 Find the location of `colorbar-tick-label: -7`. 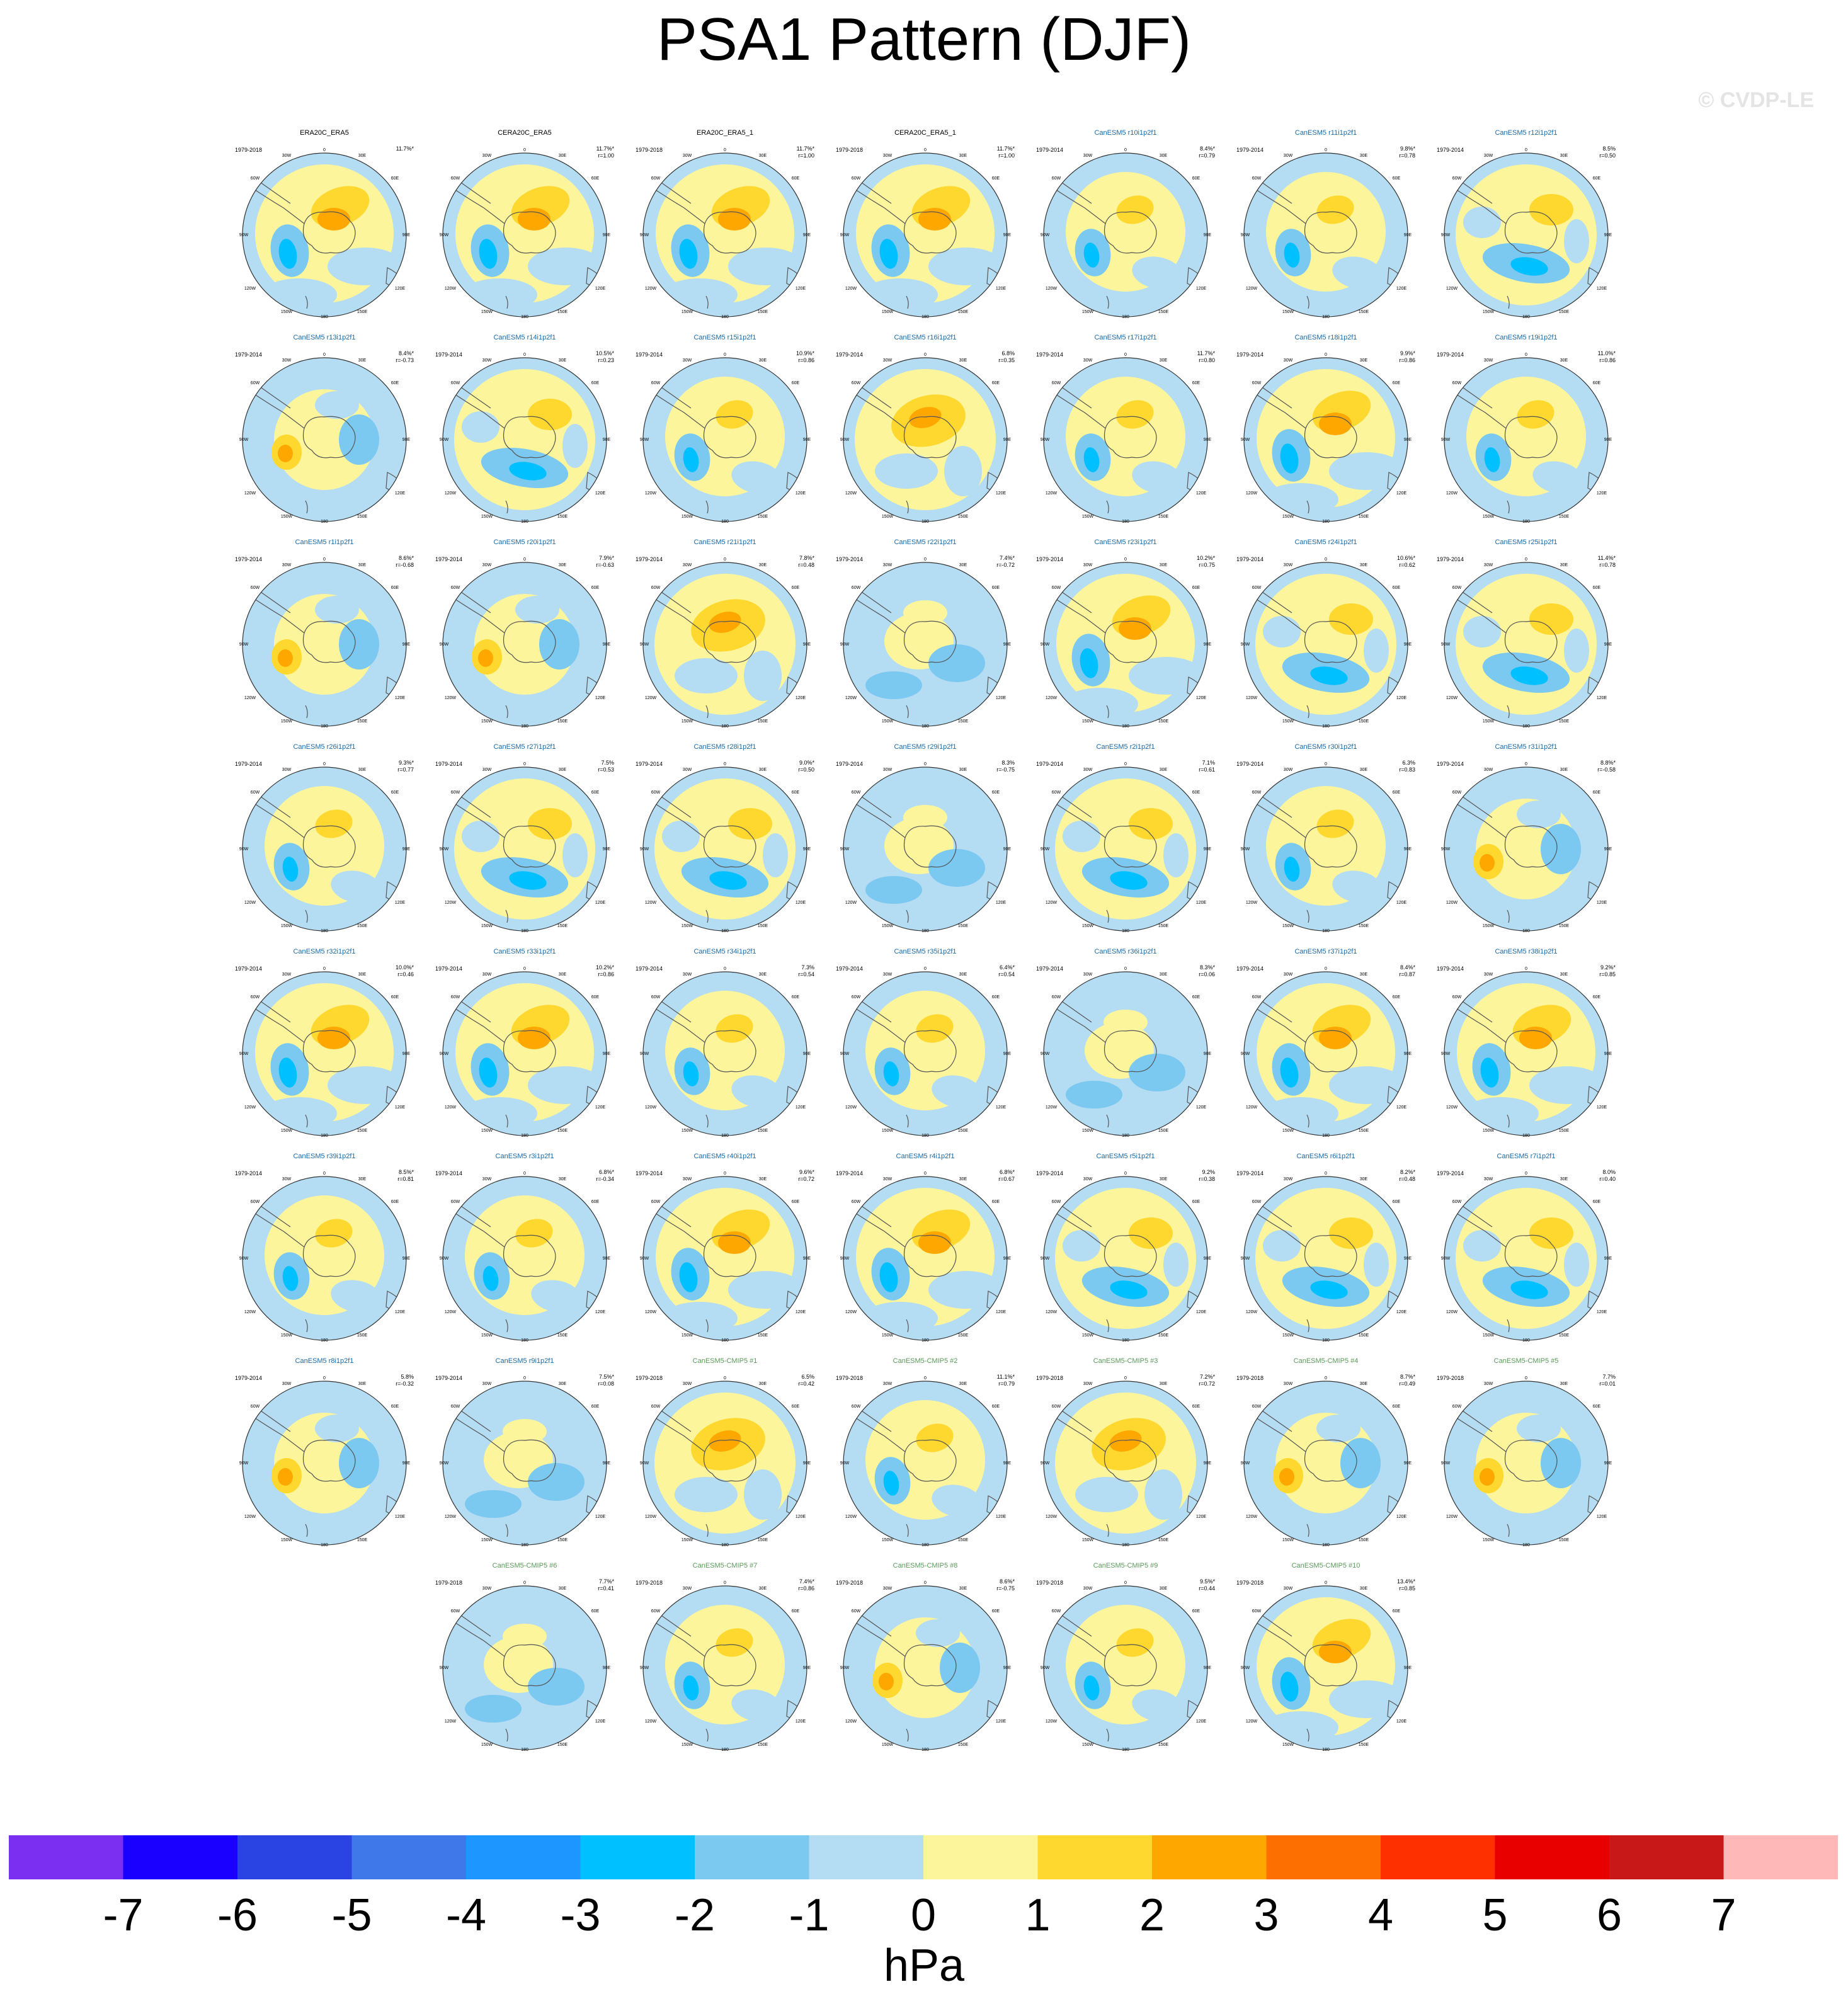

colorbar-tick-label: -7 is located at coordinates (123, 1915).